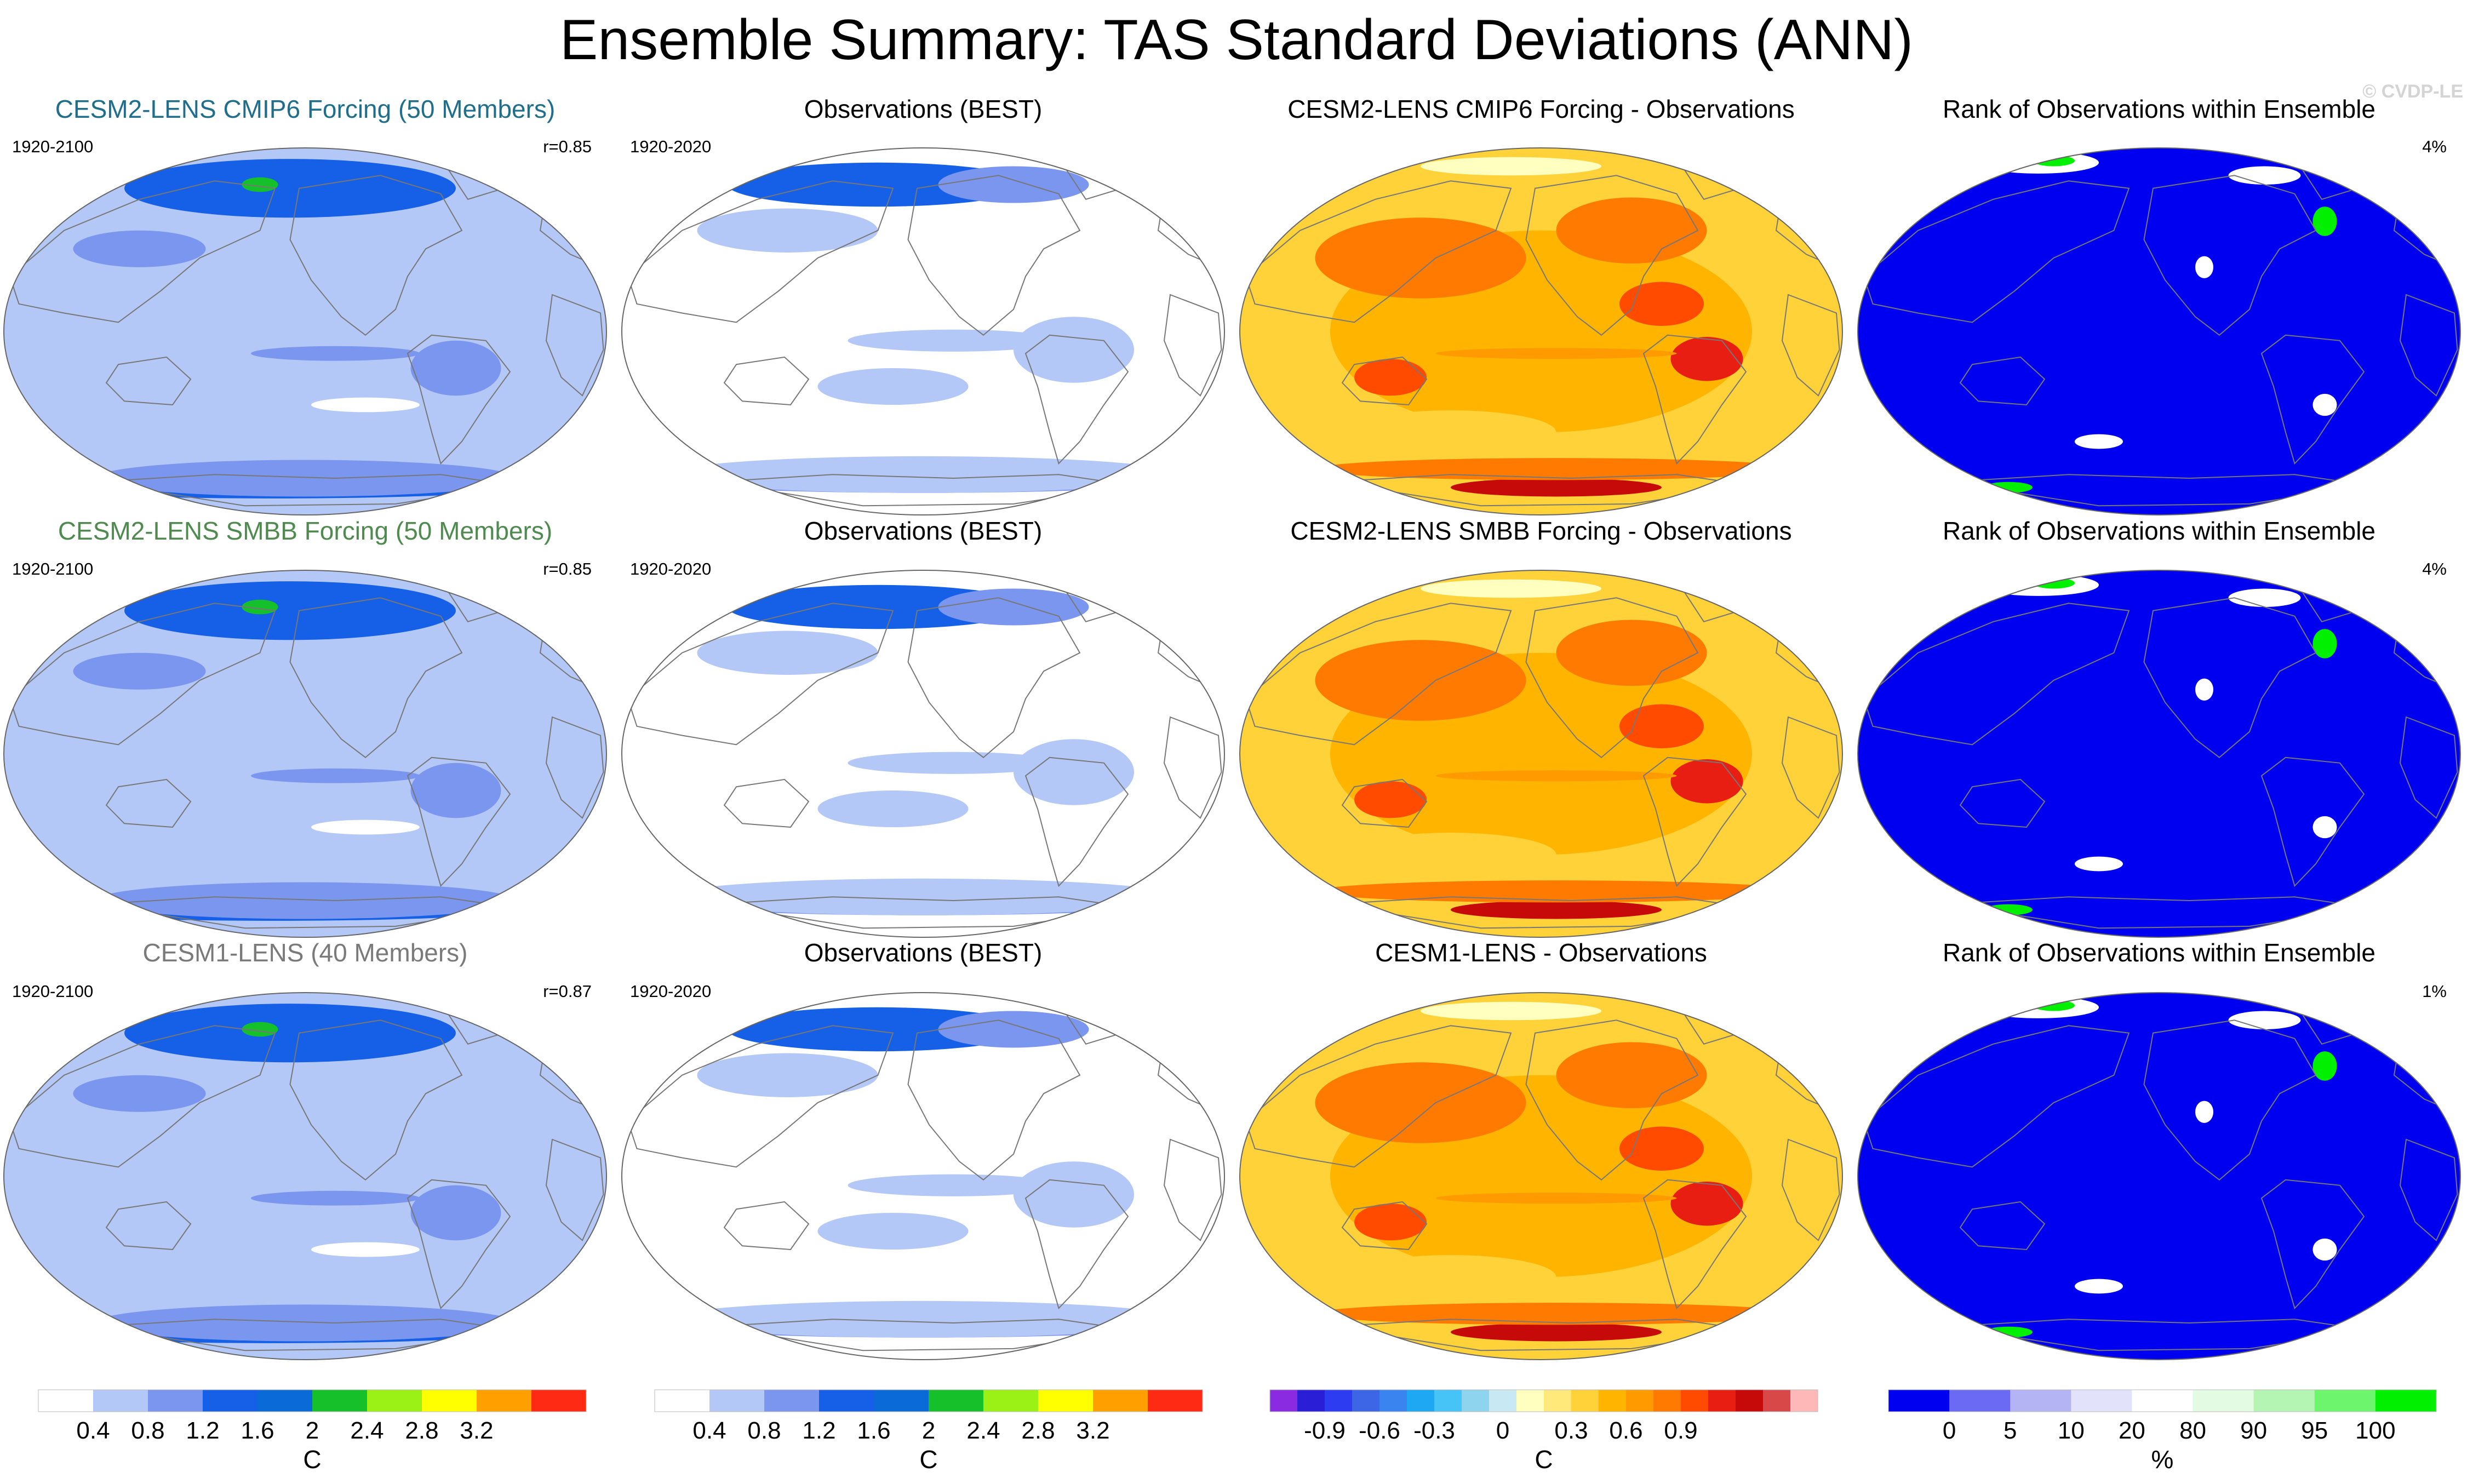 Image resolution: width=2473 pixels, height=1484 pixels. What do you see at coordinates (257, 1430) in the screenshot?
I see `colorbar-stddev-model-tick-3: 1.6` at bounding box center [257, 1430].